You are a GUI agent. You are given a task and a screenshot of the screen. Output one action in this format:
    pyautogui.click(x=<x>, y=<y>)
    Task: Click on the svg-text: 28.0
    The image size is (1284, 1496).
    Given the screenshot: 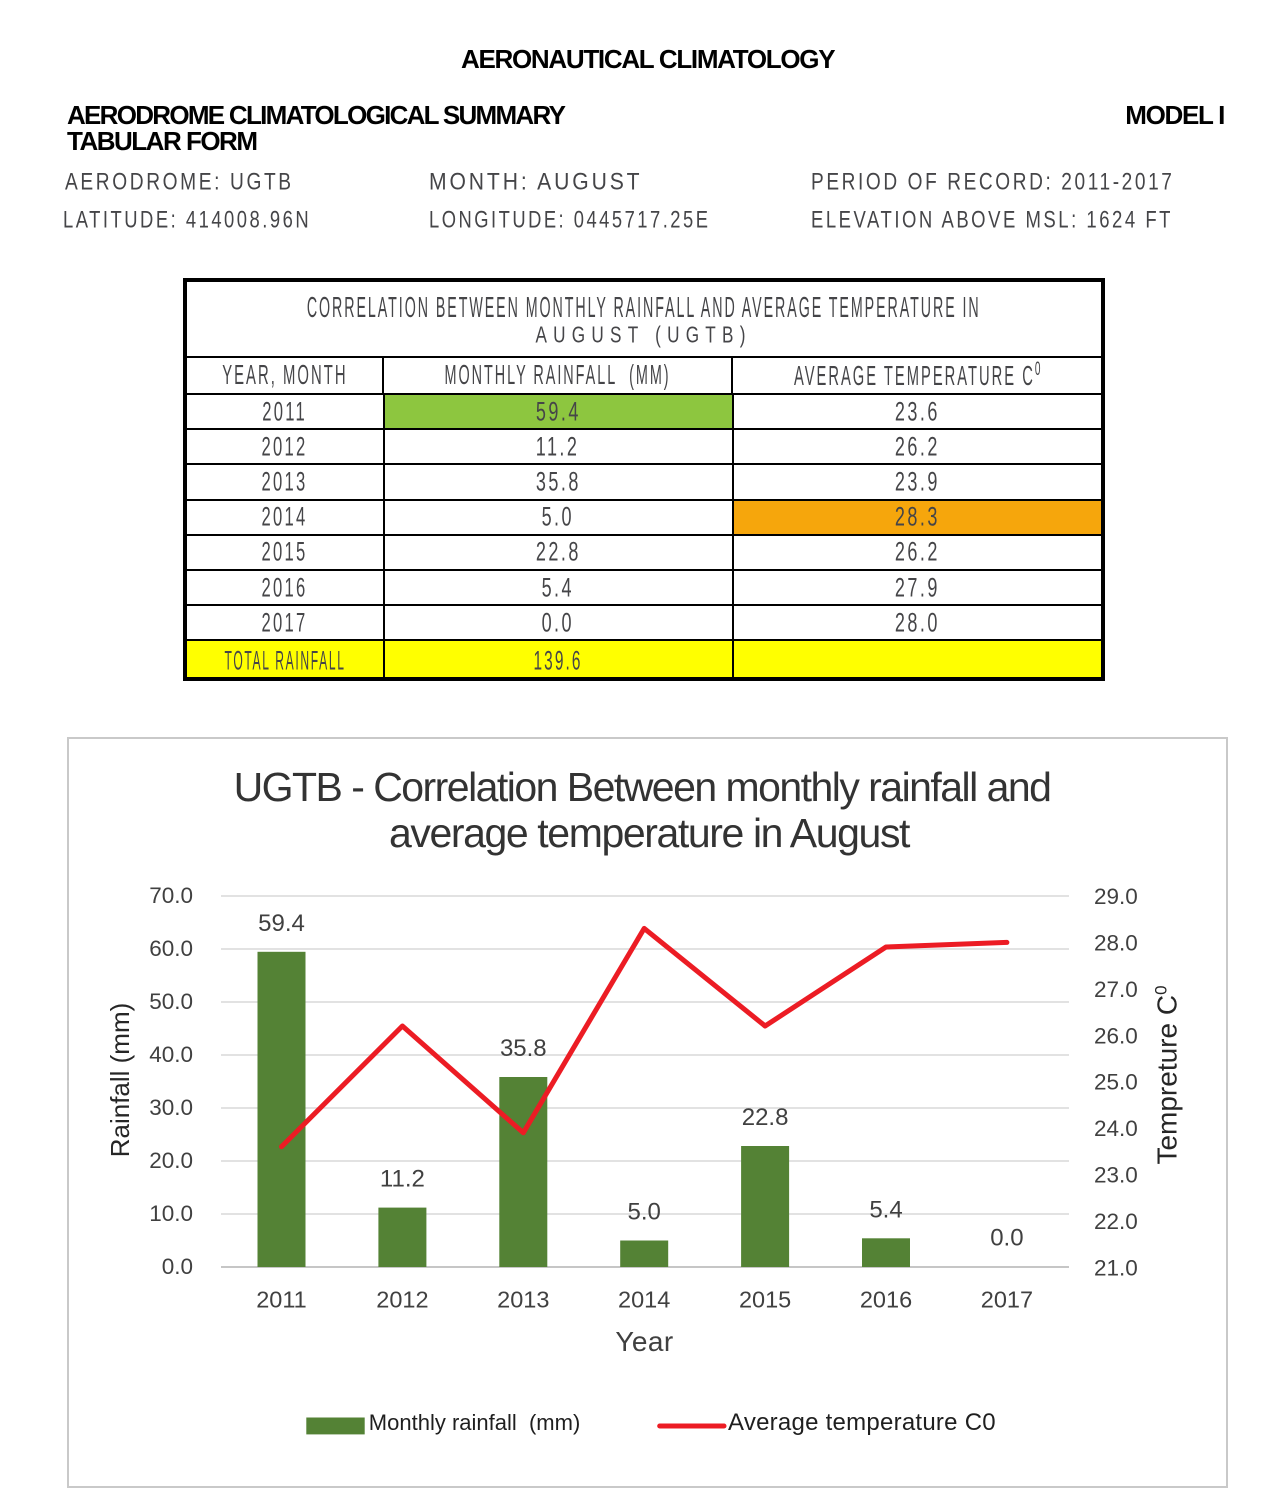 What is the action you would take?
    pyautogui.click(x=1116, y=942)
    